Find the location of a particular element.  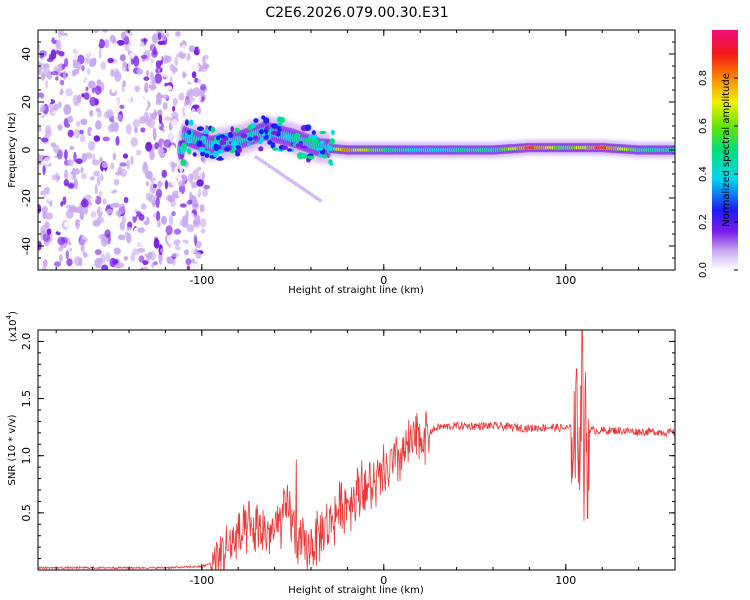

y-tick-label: -20 is located at coordinates (26, 198).